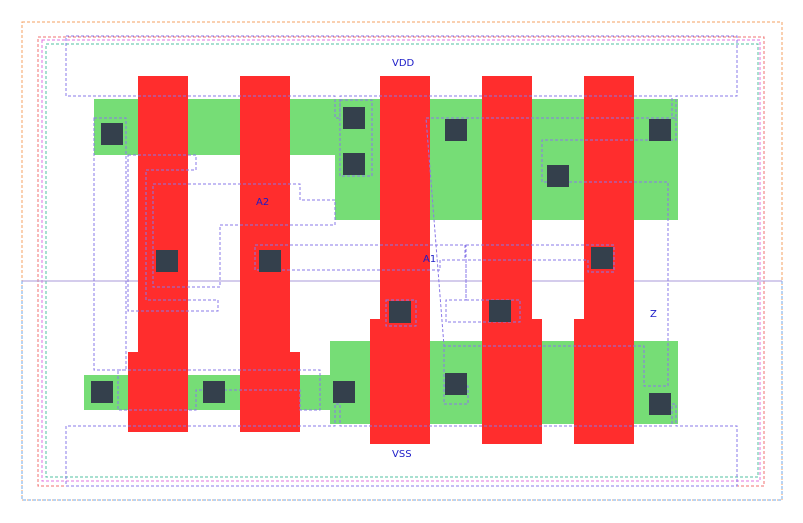  Describe the element at coordinates (158, 392) in the screenshot. I see `poly-gate-1-foot` at that location.